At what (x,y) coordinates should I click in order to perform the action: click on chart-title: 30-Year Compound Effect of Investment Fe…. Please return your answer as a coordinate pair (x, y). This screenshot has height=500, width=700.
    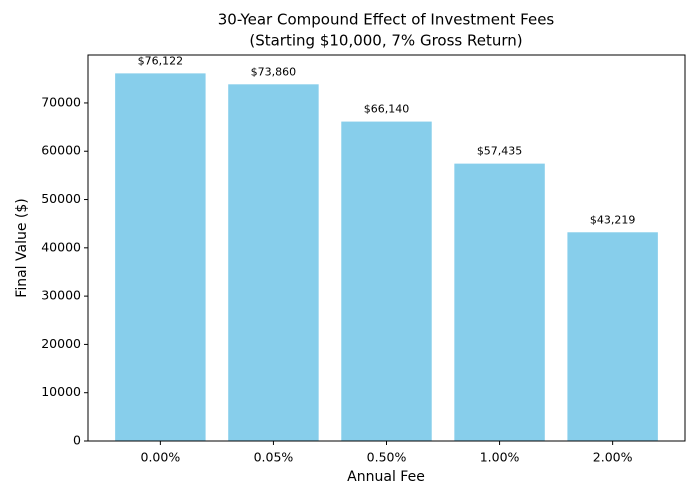
    Looking at the image, I should click on (386, 20).